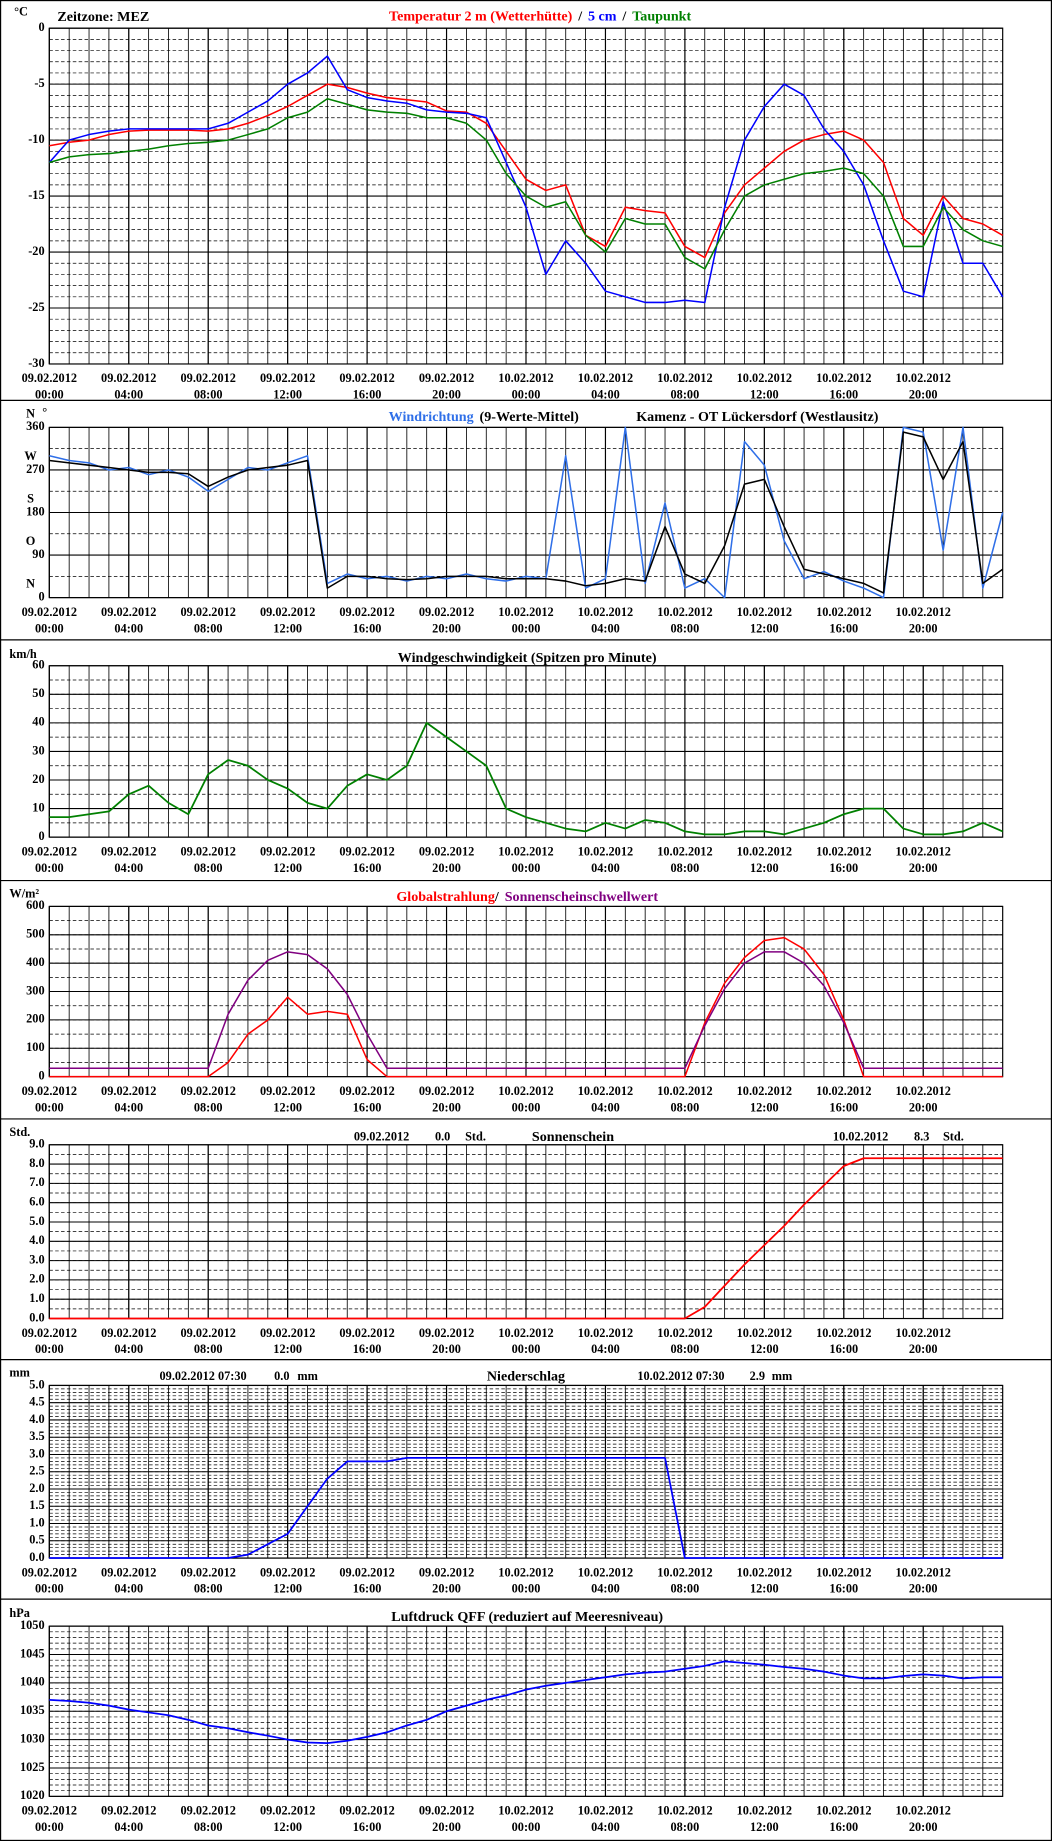 The image size is (1052, 1841). Describe the element at coordinates (30, 413) in the screenshot. I see `compass-label: N` at that location.